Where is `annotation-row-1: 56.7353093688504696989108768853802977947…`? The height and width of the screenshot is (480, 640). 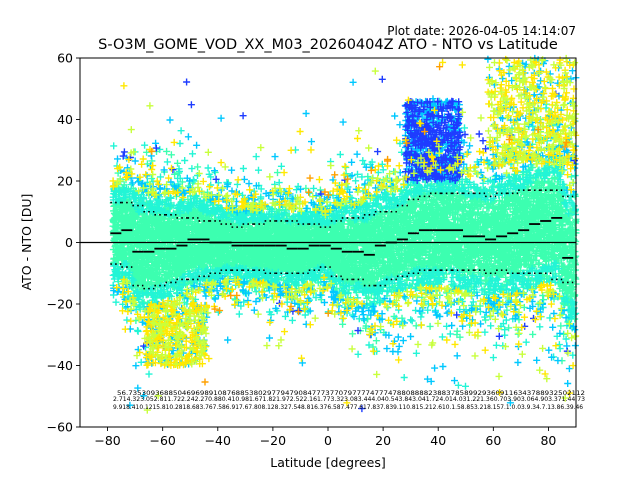
annotation-row-1: 56.7353093688504696989108768853802977947… is located at coordinates (351, 393).